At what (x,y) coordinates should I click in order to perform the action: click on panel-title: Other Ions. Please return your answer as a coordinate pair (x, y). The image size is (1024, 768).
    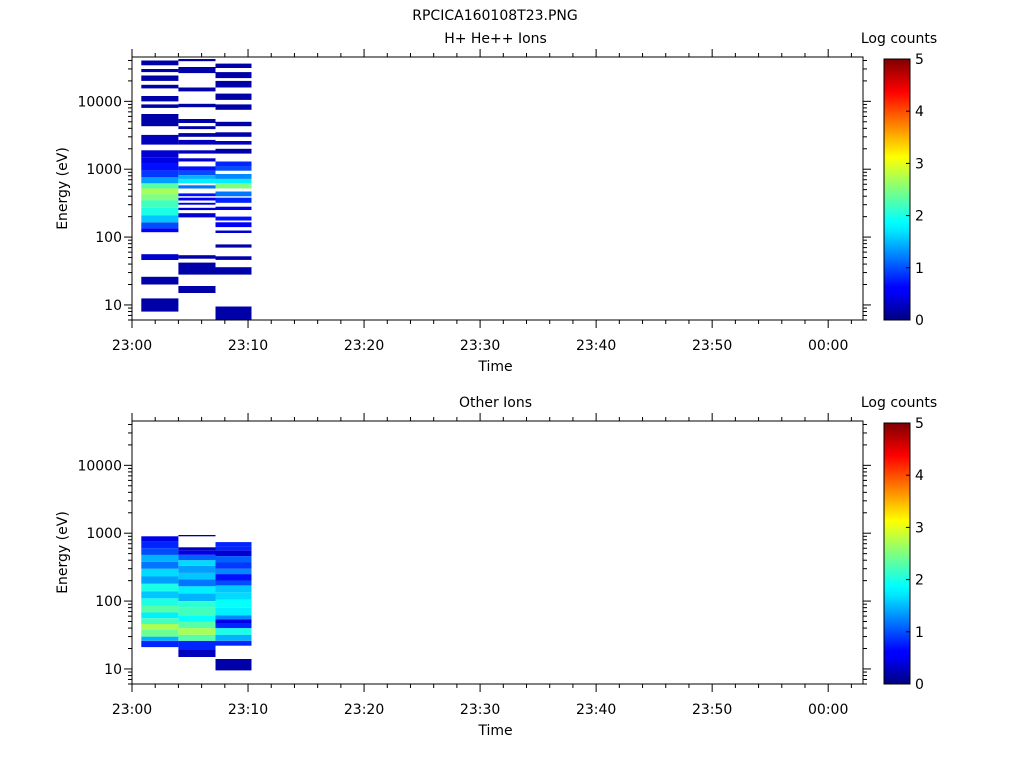
    Looking at the image, I should click on (495, 403).